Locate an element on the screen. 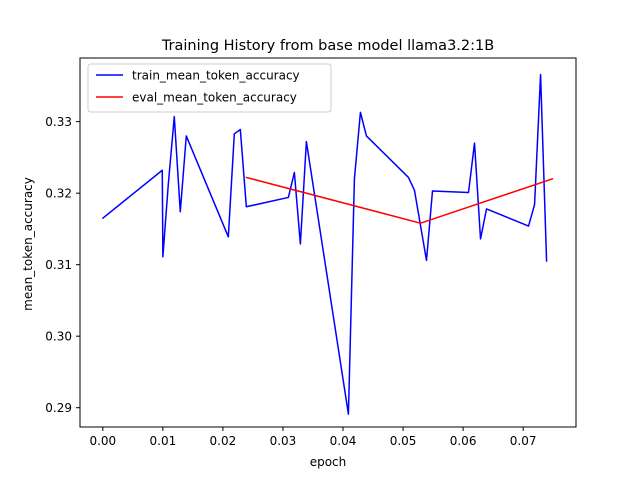  x-tick-label: 0.06 is located at coordinates (463, 441).